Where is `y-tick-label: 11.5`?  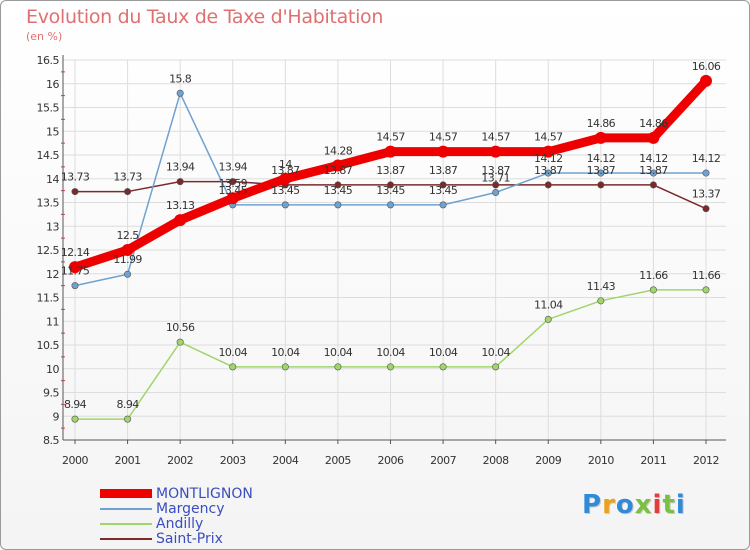
y-tick-label: 11.5 is located at coordinates (48, 298).